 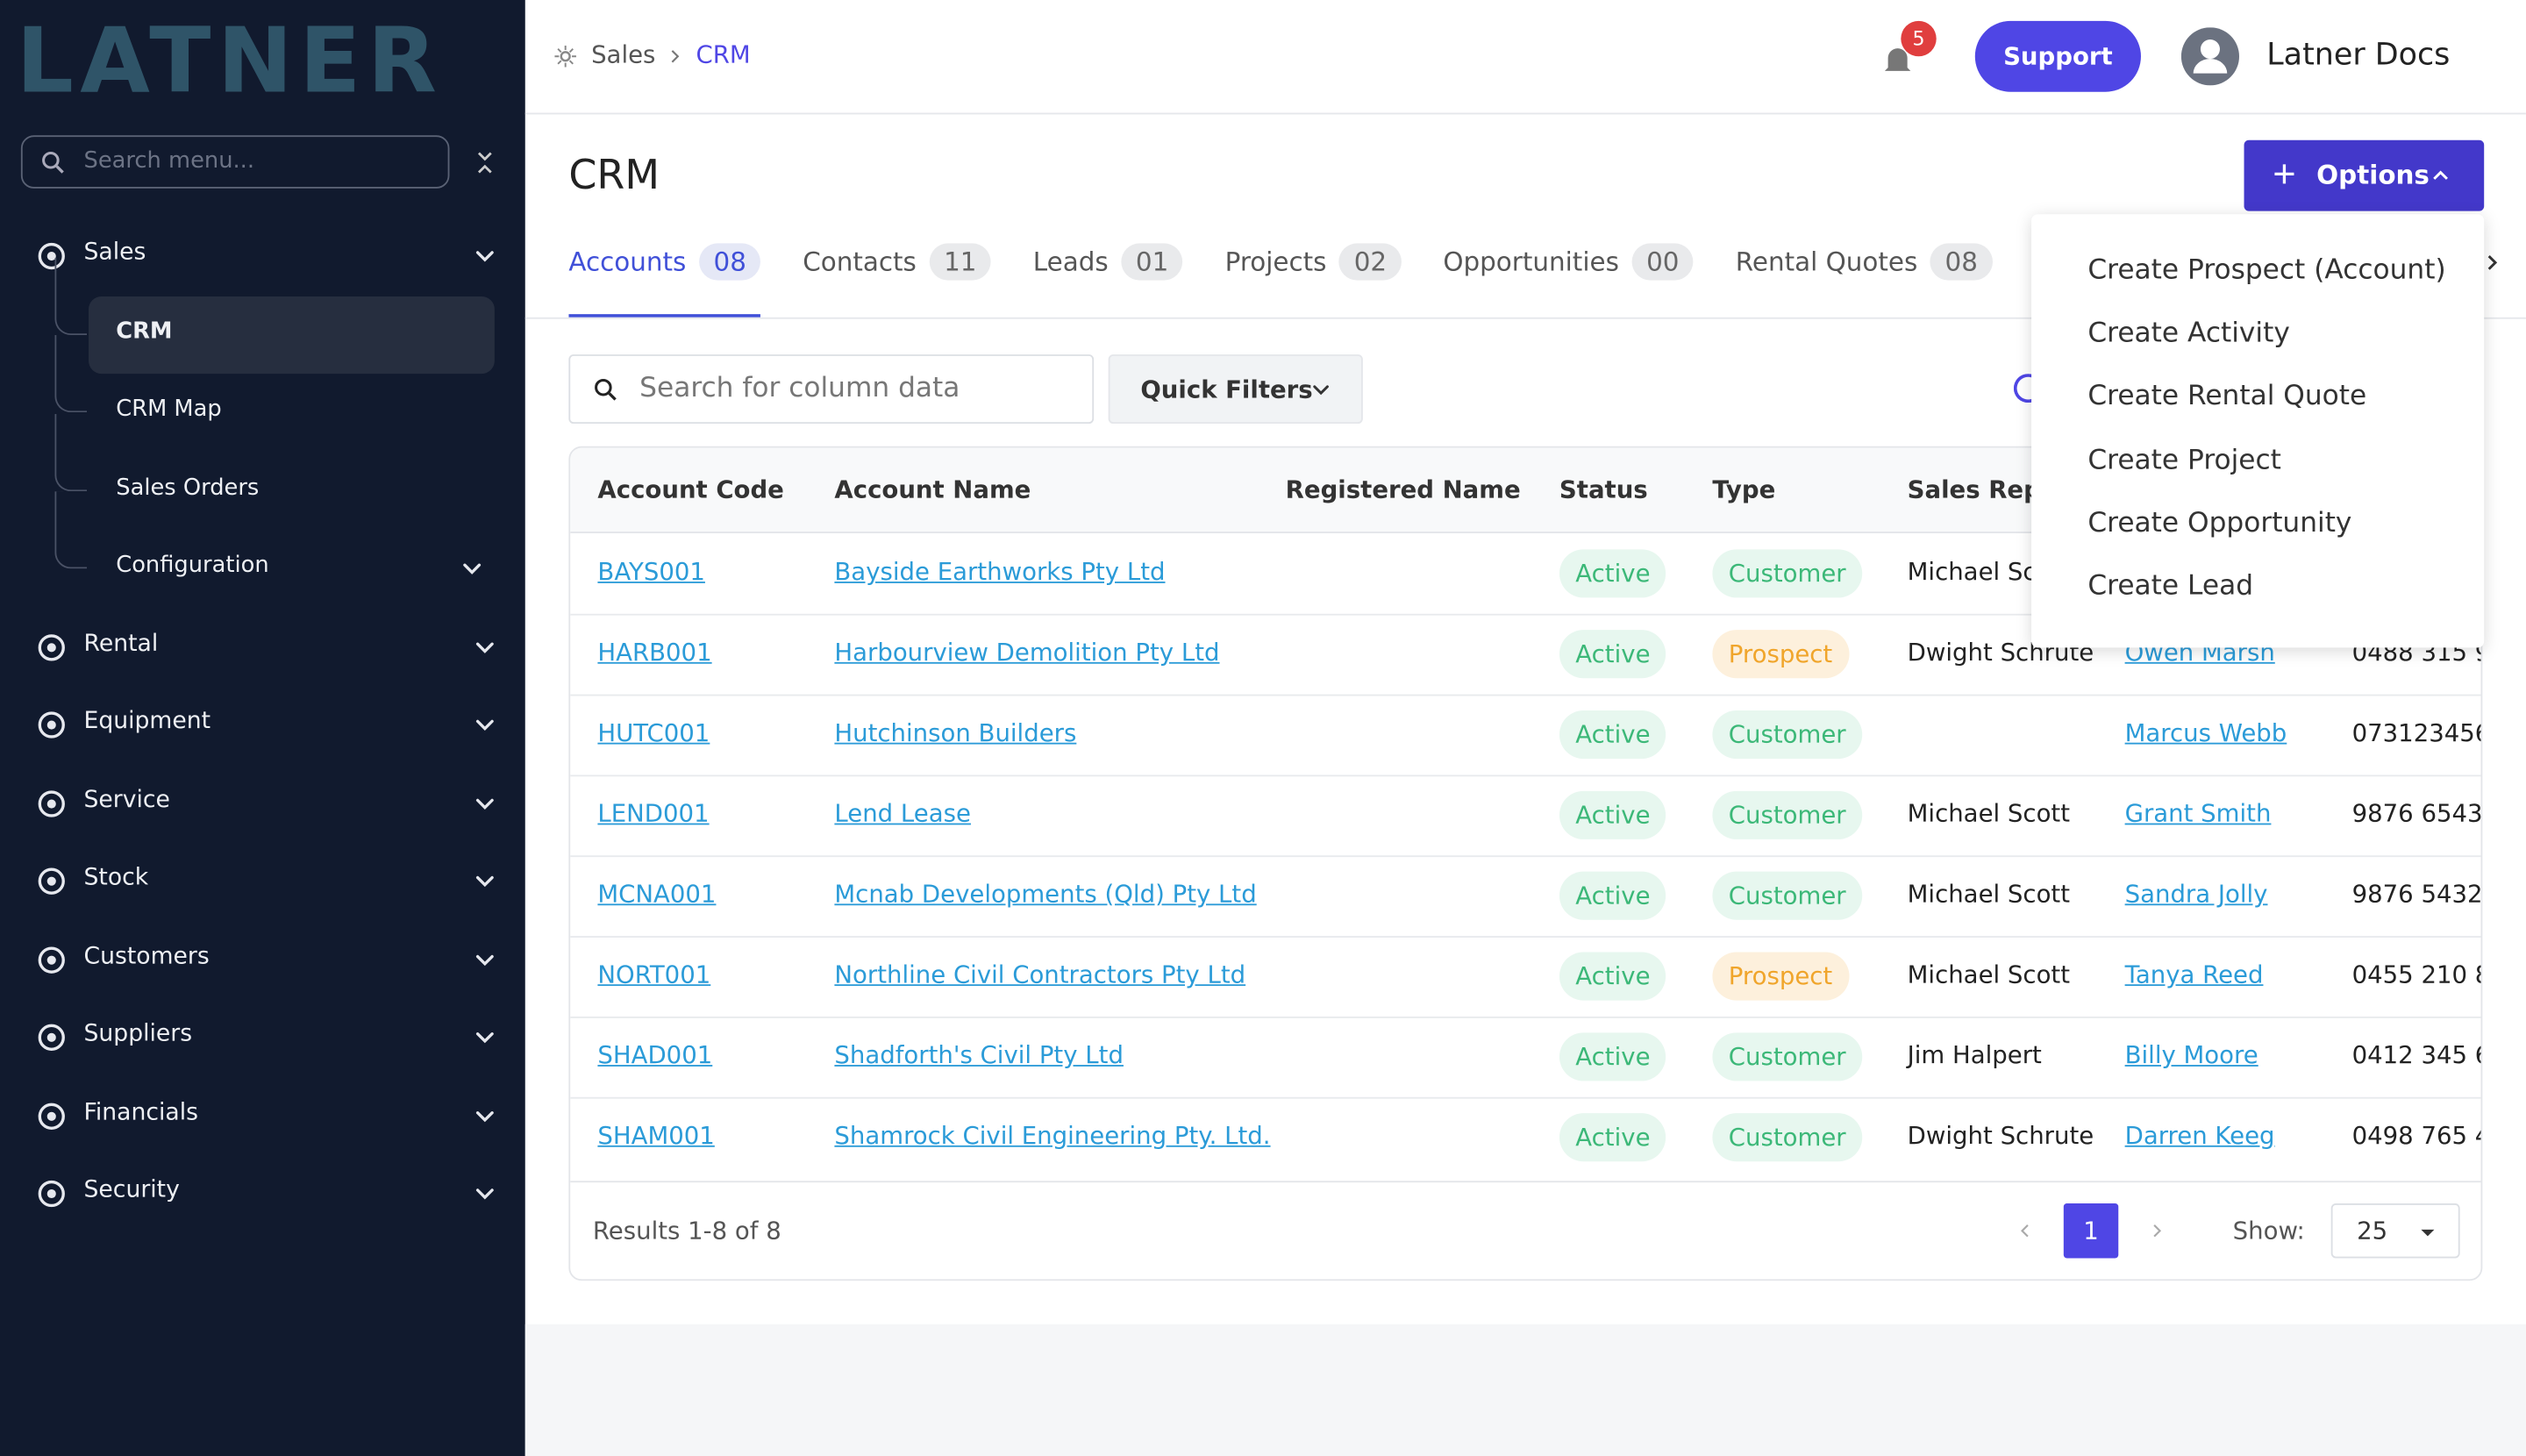 What do you see at coordinates (1525, 113) in the screenshot?
I see `header-border` at bounding box center [1525, 113].